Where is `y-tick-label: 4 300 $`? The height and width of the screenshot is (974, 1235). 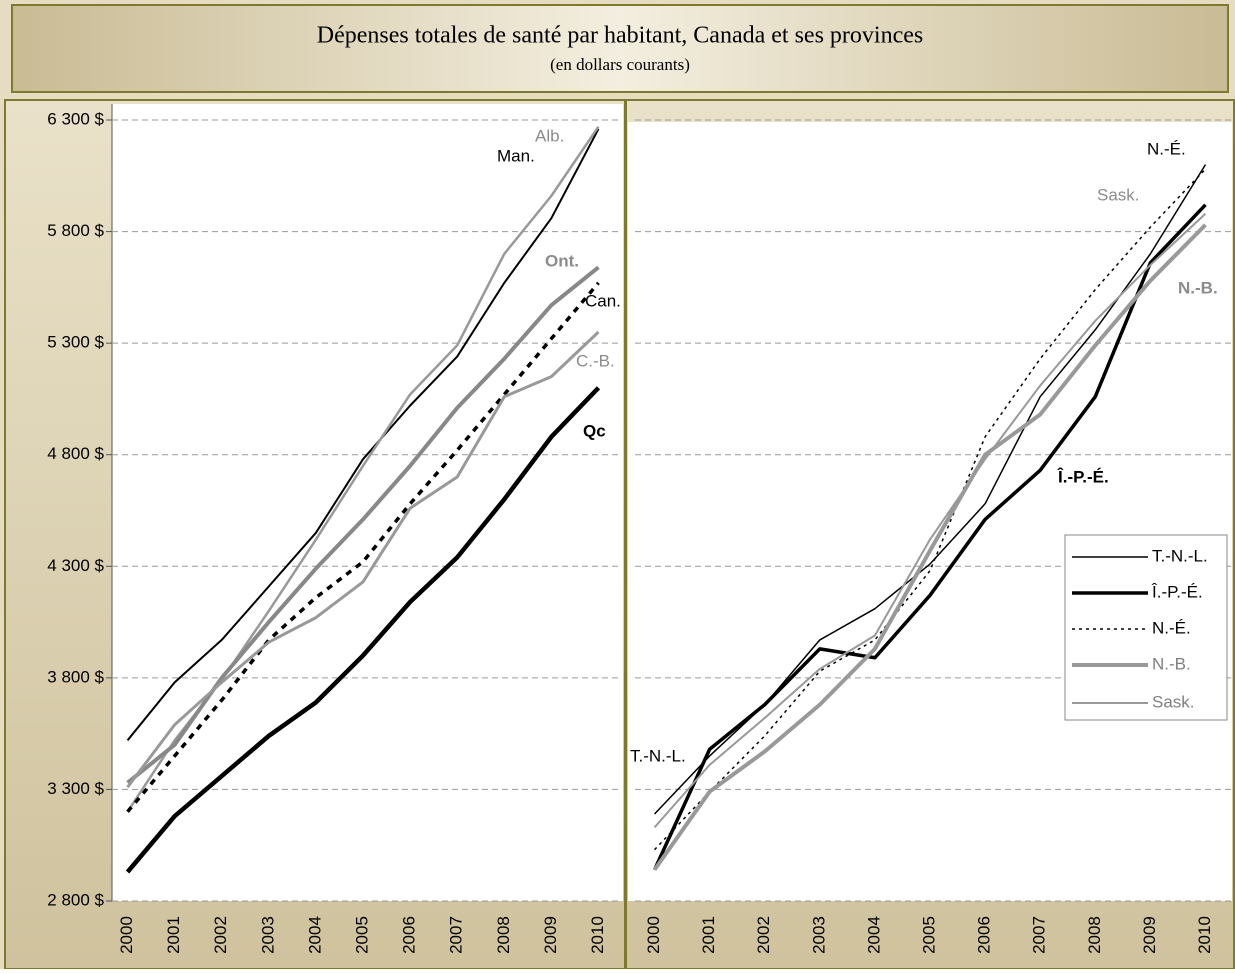
y-tick-label: 4 300 $ is located at coordinates (75, 565).